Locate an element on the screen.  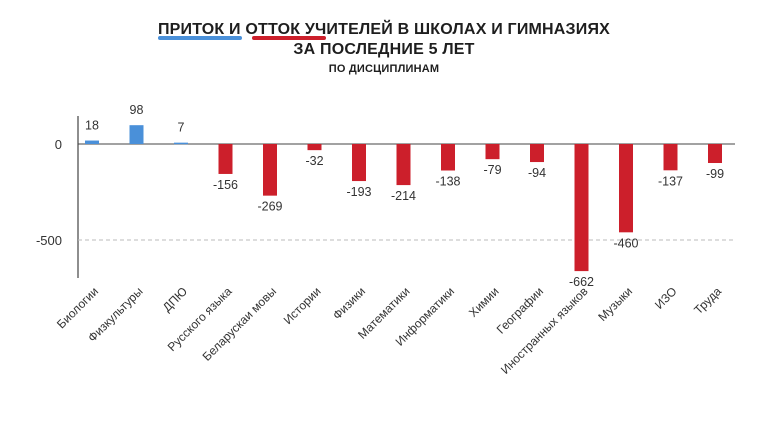
category-label: Биологии is located at coordinates (77, 307).